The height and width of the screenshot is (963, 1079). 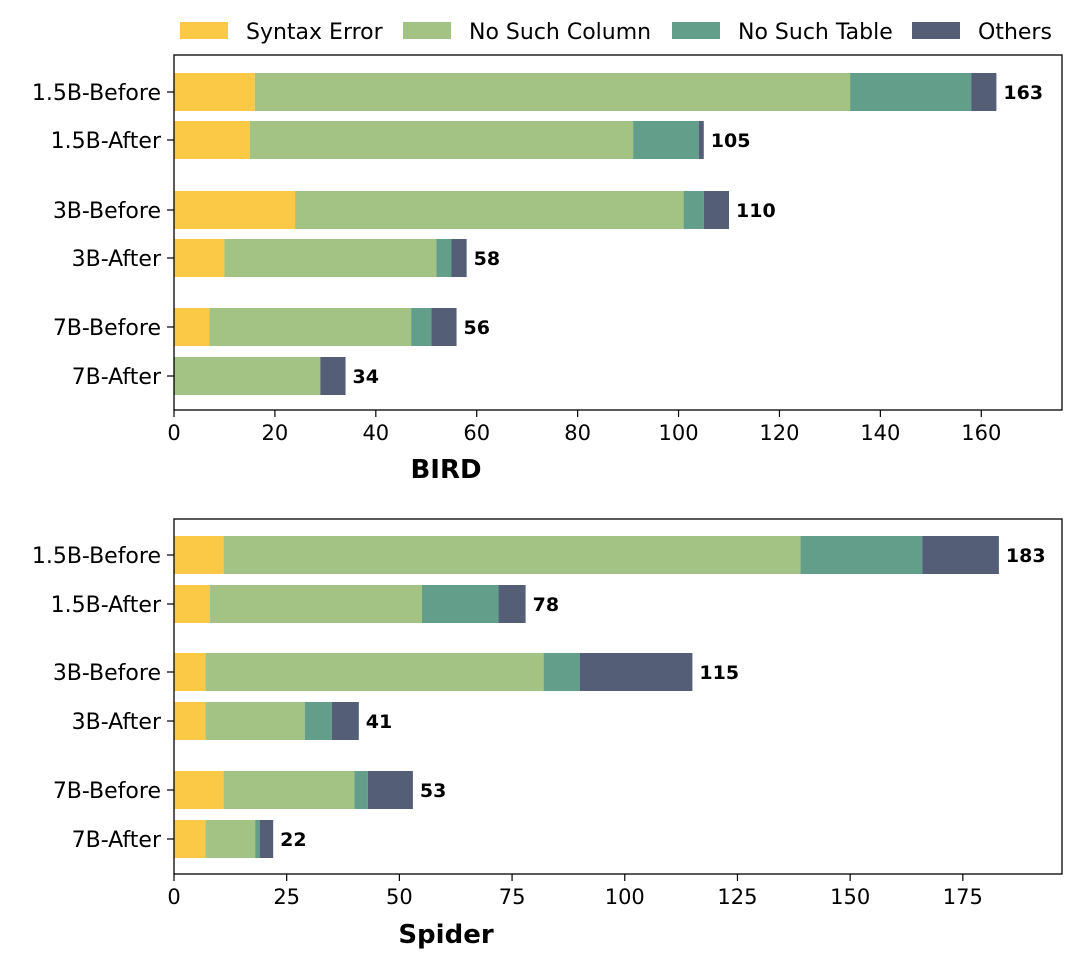 What do you see at coordinates (199, 790) in the screenshot?
I see `spider-bar-7b-before-syntax-error` at bounding box center [199, 790].